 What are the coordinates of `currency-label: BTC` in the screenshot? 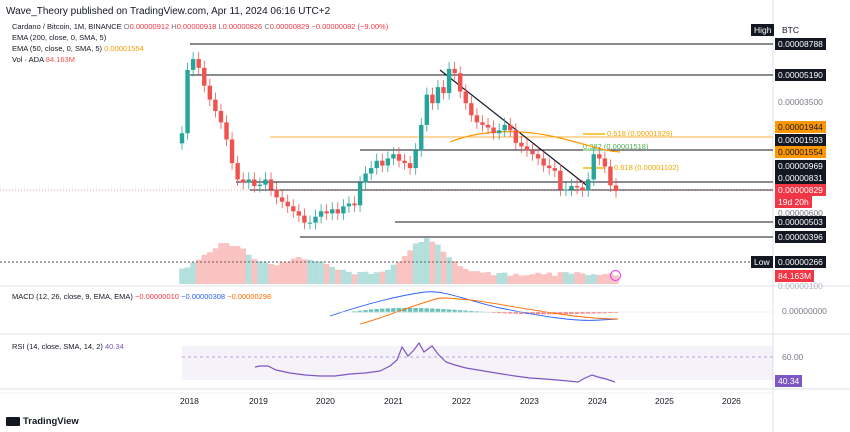 It's located at (790, 30).